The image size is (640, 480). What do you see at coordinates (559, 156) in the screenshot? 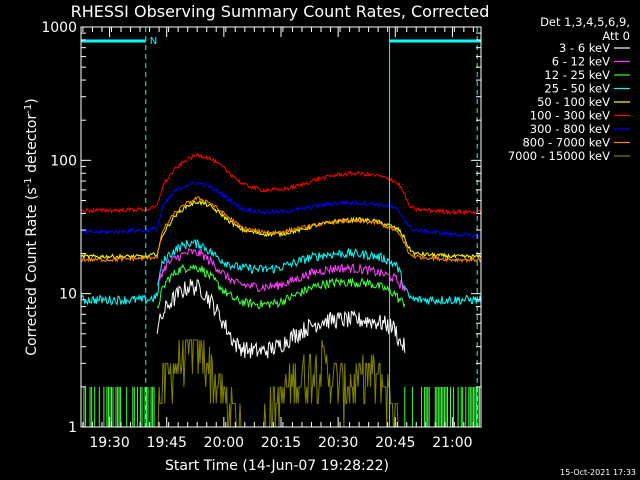
I see `legend-label: 7000 - 15000 keV` at bounding box center [559, 156].